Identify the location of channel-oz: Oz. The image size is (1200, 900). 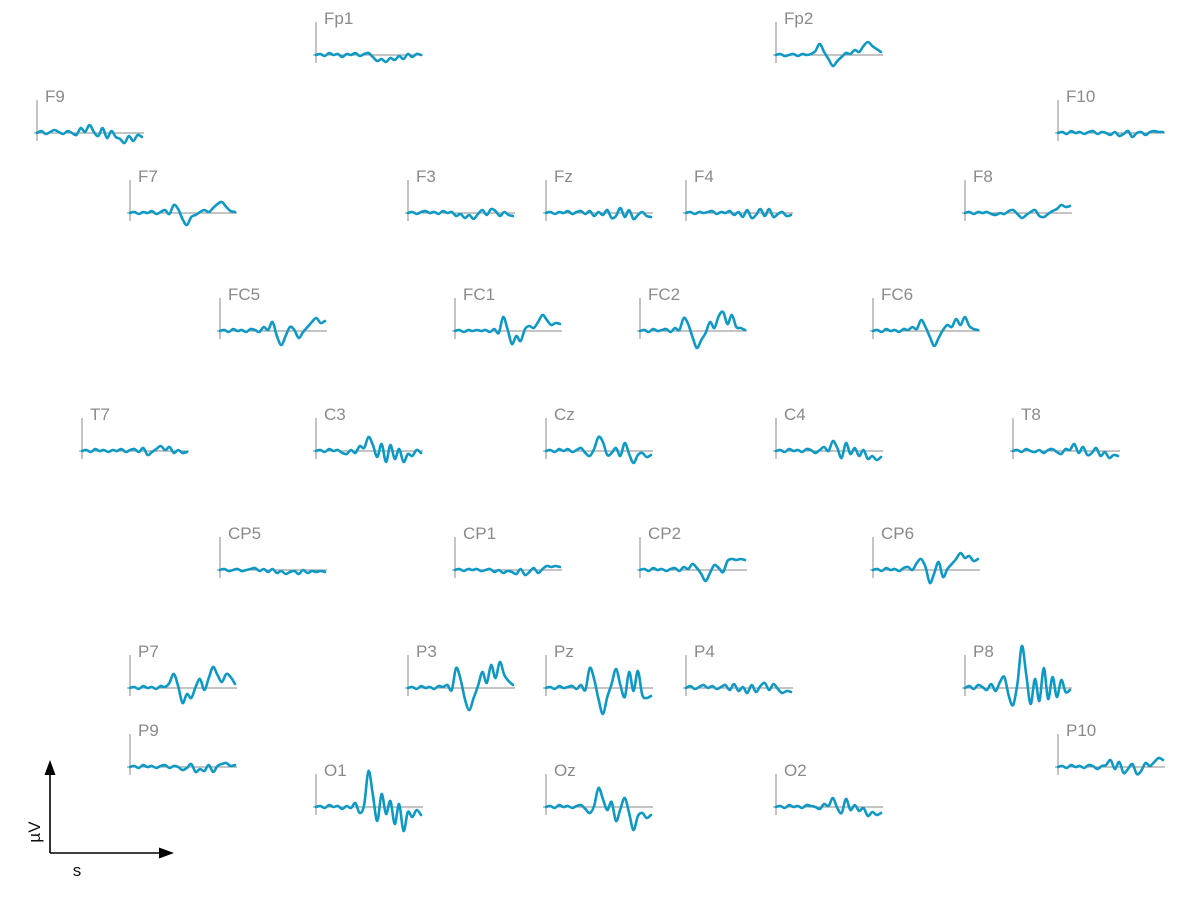
(598, 796).